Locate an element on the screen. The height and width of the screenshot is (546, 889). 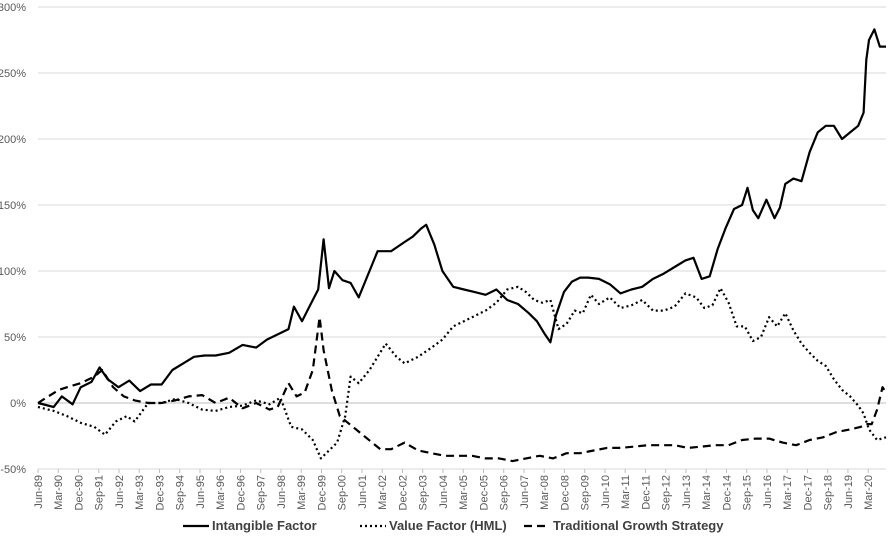
y-tick-label: 100% is located at coordinates (13, 272).